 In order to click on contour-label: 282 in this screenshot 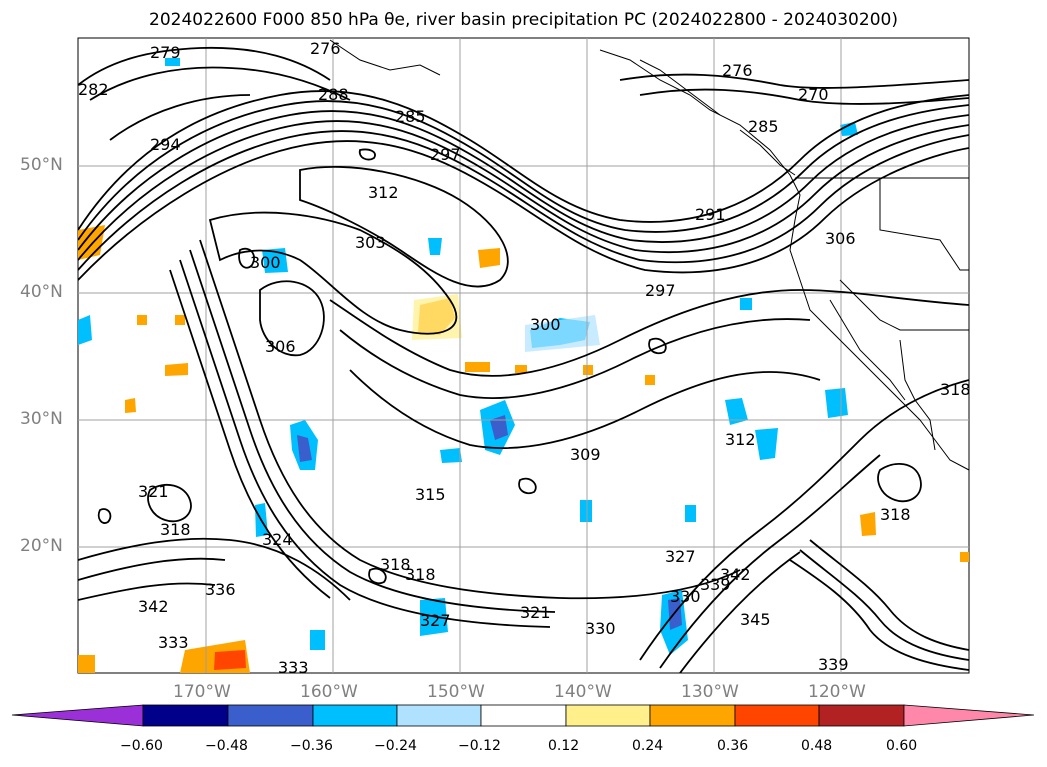, I will do `click(93, 89)`.